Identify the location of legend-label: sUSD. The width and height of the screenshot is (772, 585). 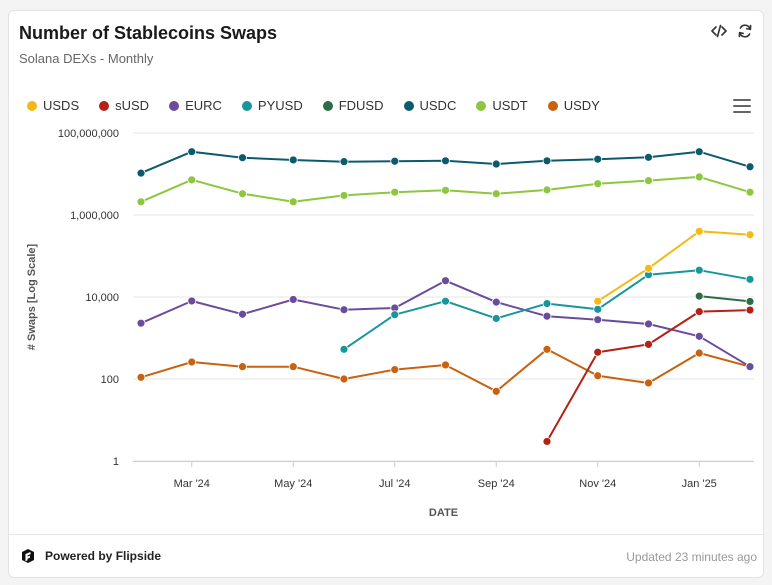
(132, 105).